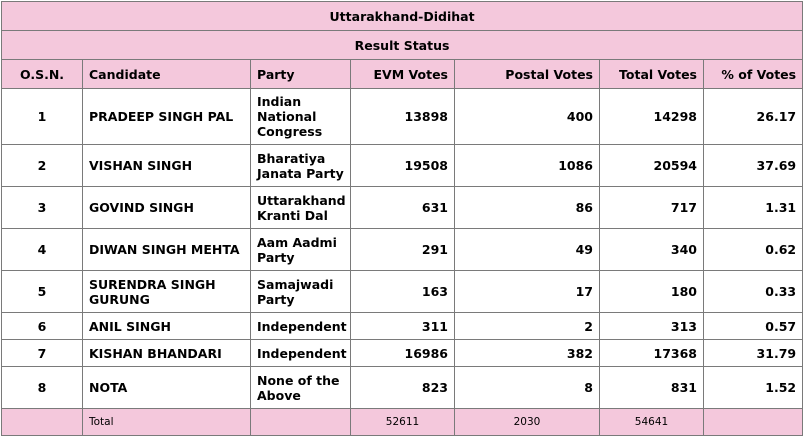 This screenshot has height=436, width=804. What do you see at coordinates (300, 387) in the screenshot?
I see `party-cell: None of the Above` at bounding box center [300, 387].